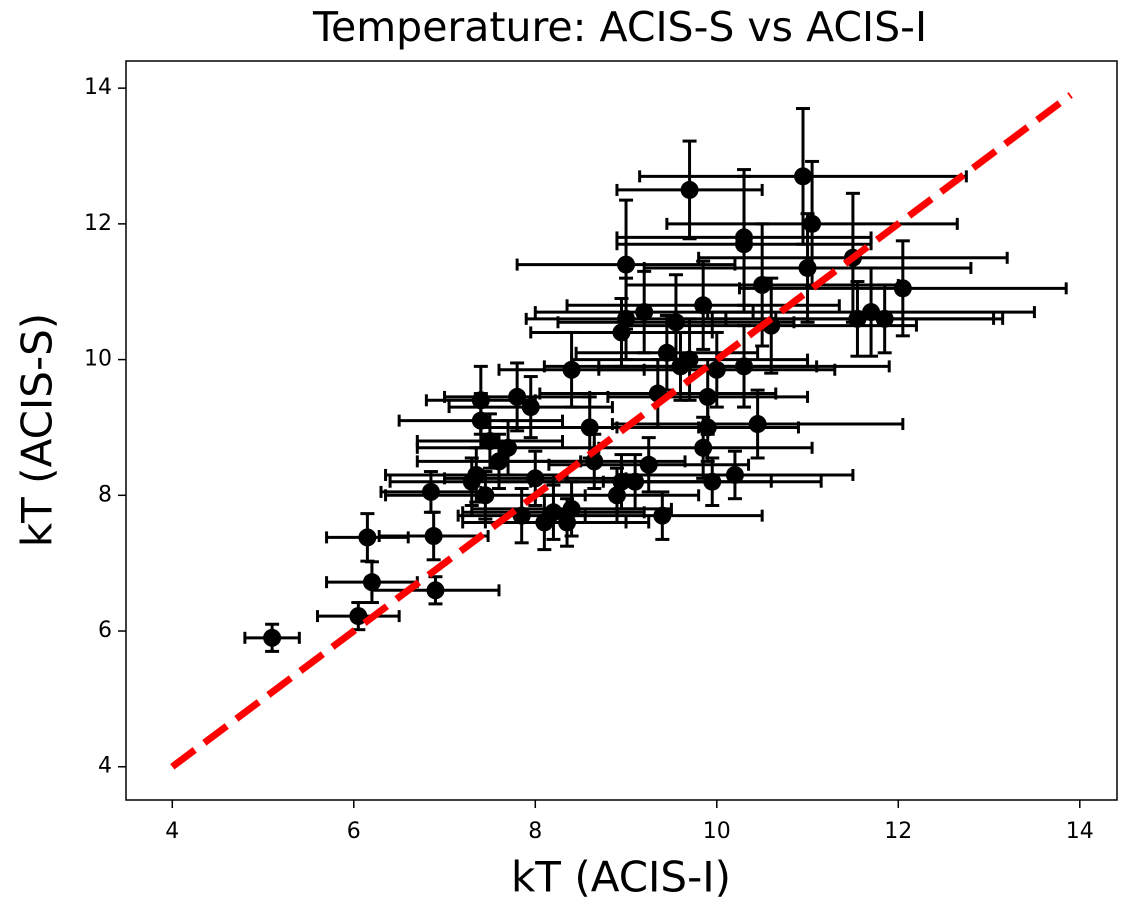 The width and height of the screenshot is (1124, 906). What do you see at coordinates (535, 831) in the screenshot?
I see `x-tick-label: 8` at bounding box center [535, 831].